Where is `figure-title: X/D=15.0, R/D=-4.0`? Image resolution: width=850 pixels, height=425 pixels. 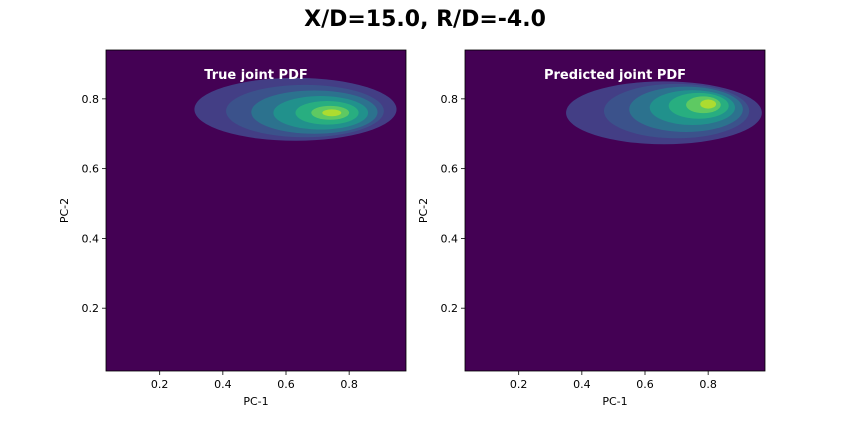
figure-title: X/D=15.0, R/D=-4.0 is located at coordinates (425, 19).